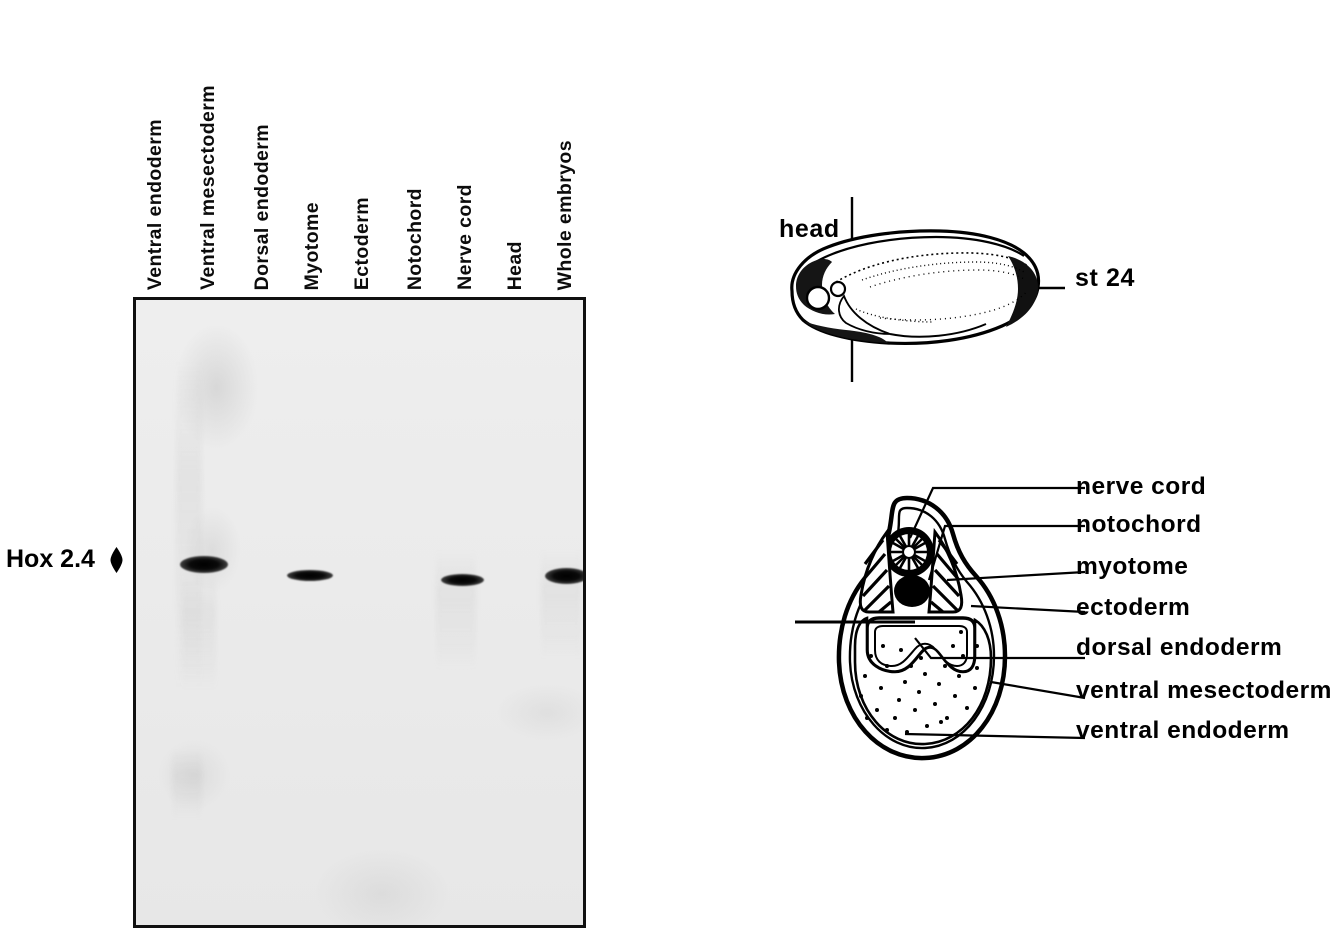  Describe the element at coordinates (1179, 647) in the screenshot. I see `section-label-dorsal-endoderm: dorsal endoderm` at that location.